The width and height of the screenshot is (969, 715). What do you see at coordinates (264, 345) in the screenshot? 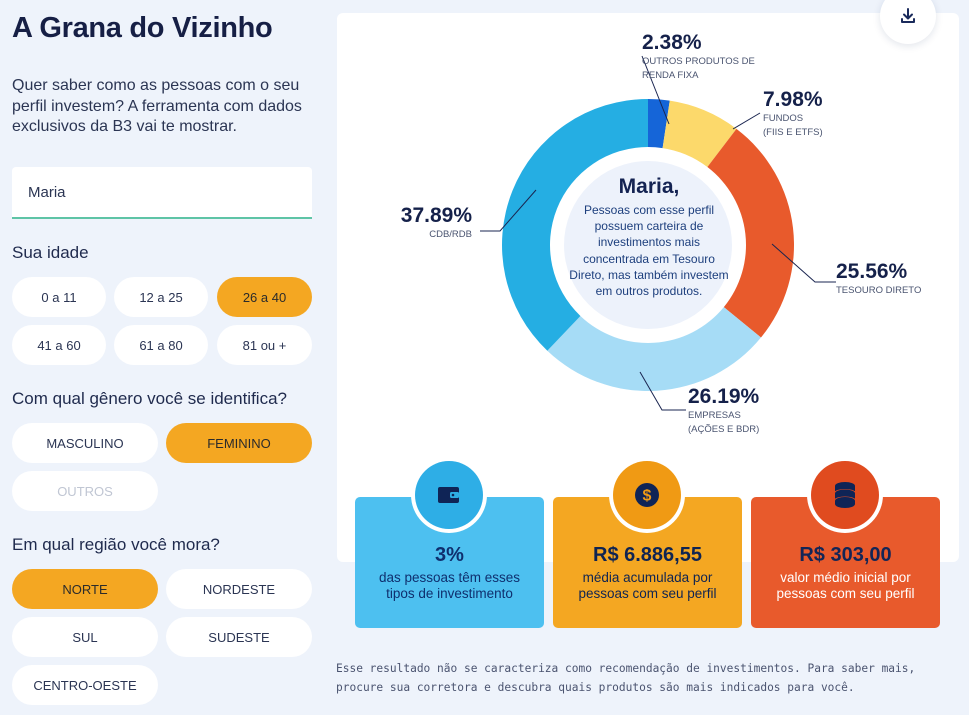
I see `age-option-81-plus: 81 ou +` at bounding box center [264, 345].